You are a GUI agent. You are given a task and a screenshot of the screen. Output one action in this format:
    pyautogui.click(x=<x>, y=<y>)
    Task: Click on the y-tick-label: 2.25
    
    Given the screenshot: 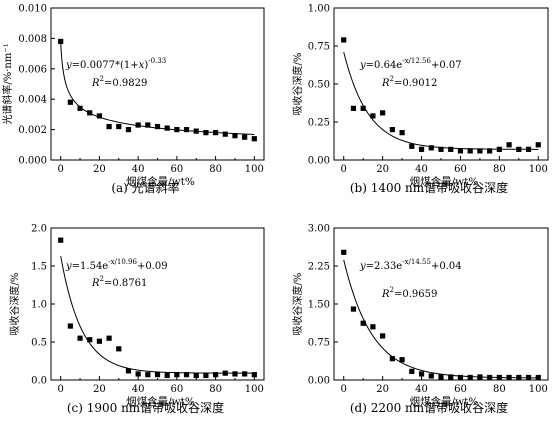 What is the action you would take?
    pyautogui.click(x=319, y=267)
    